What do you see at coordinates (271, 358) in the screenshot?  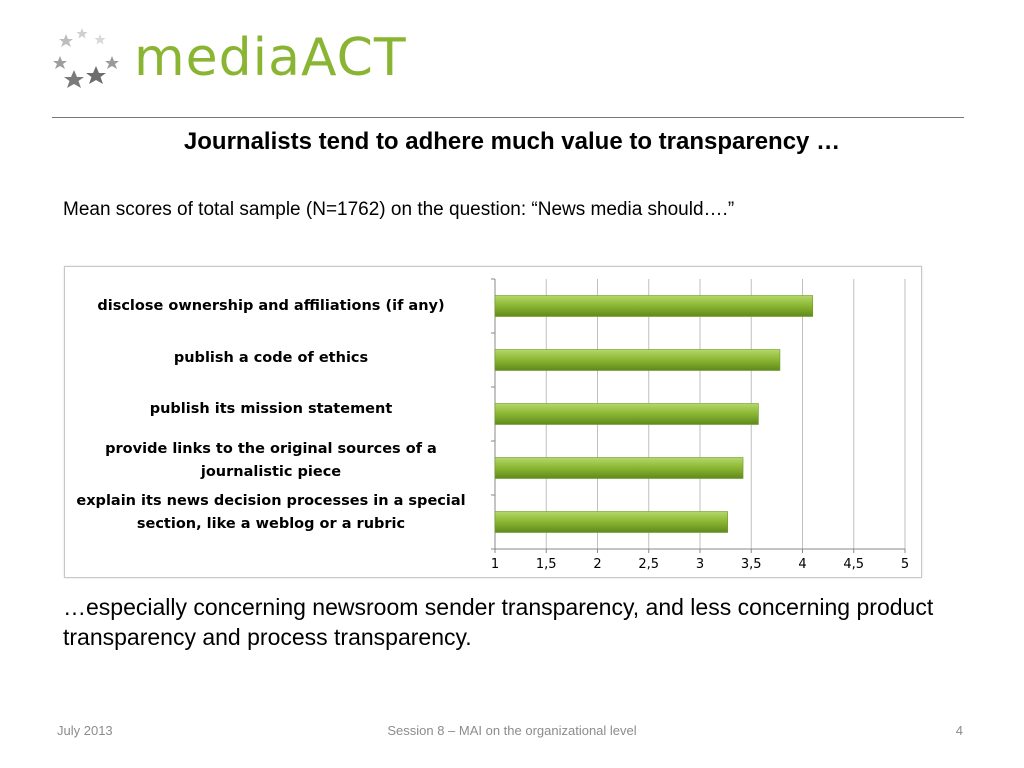 I see `category-label: publish a code of ethics` at bounding box center [271, 358].